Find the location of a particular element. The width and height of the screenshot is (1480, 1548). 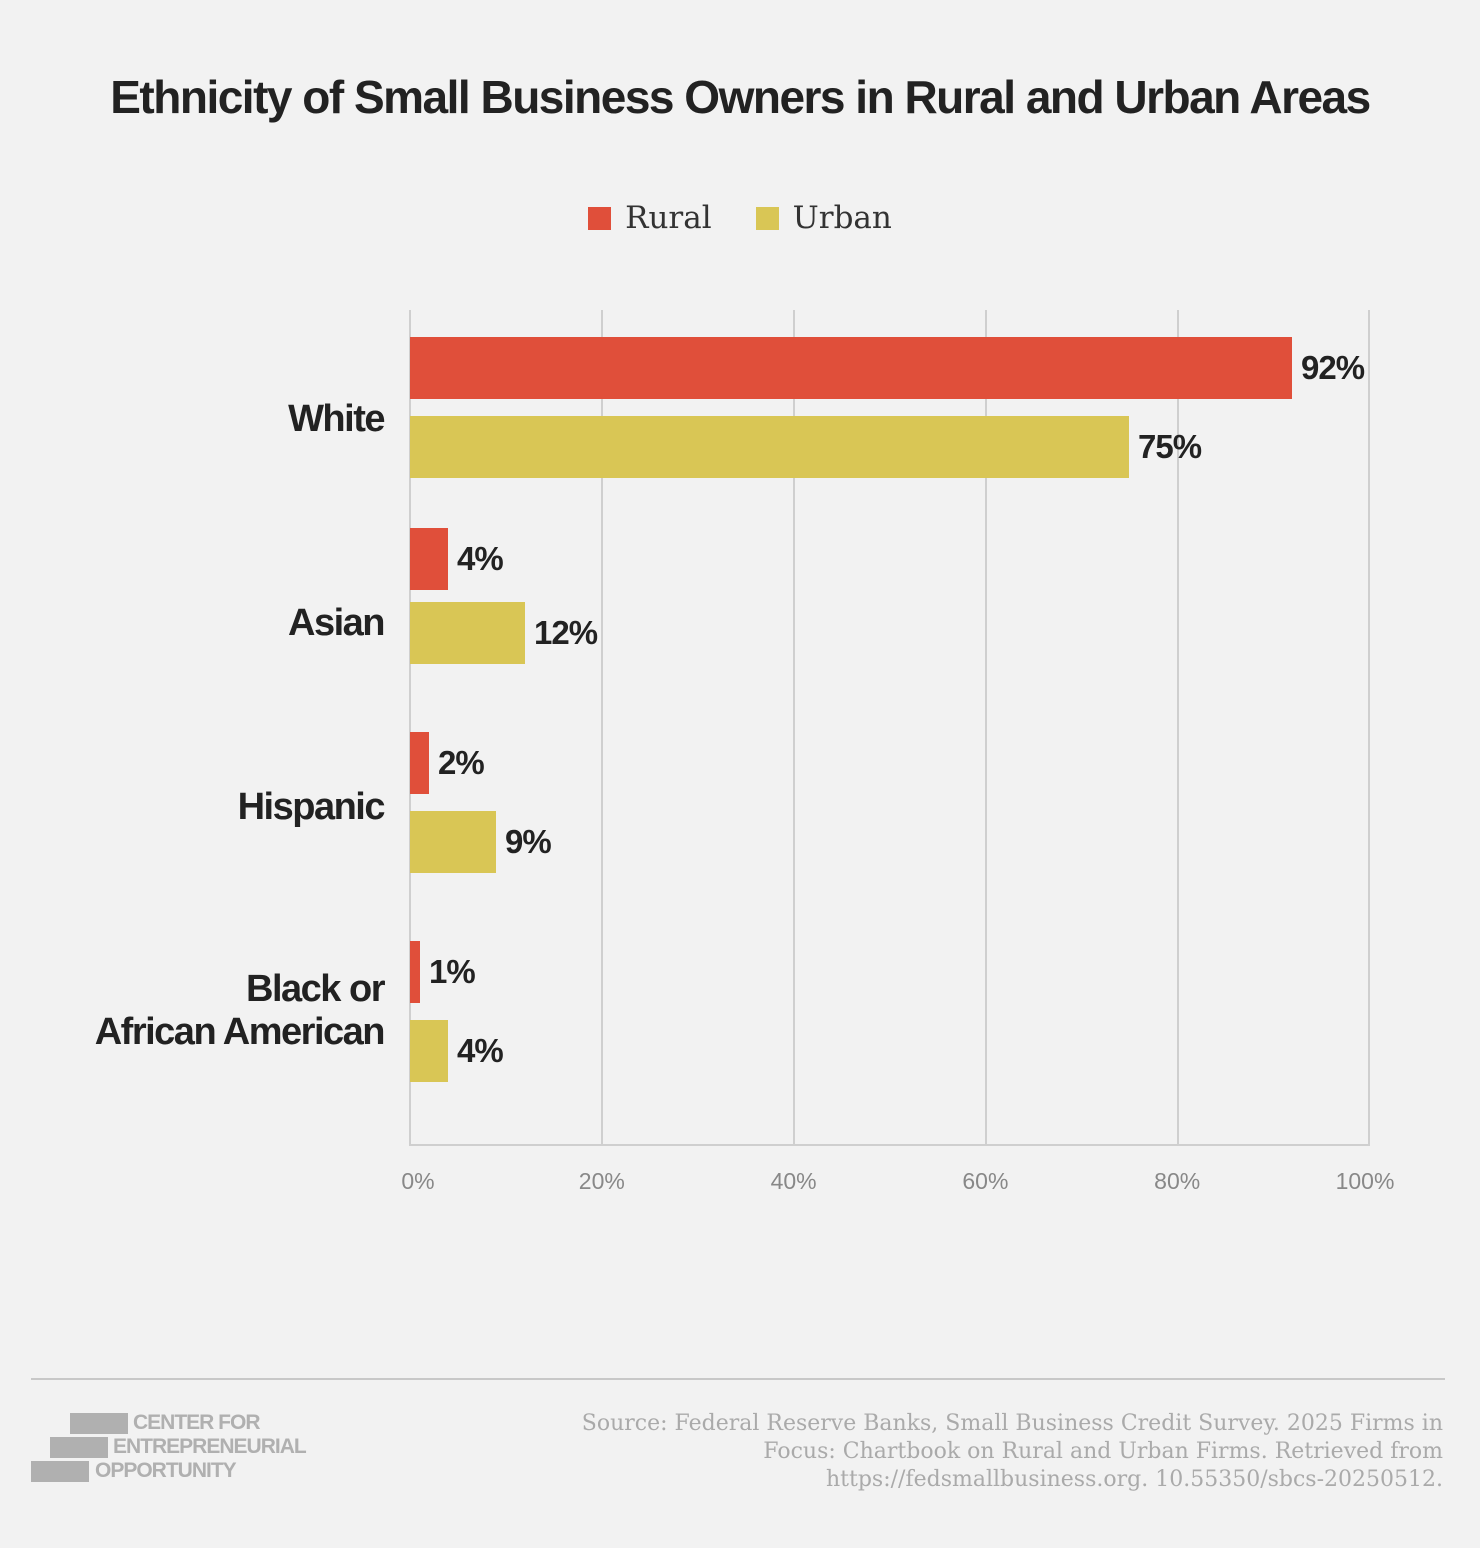

legend-swatch-urban is located at coordinates (767, 218).